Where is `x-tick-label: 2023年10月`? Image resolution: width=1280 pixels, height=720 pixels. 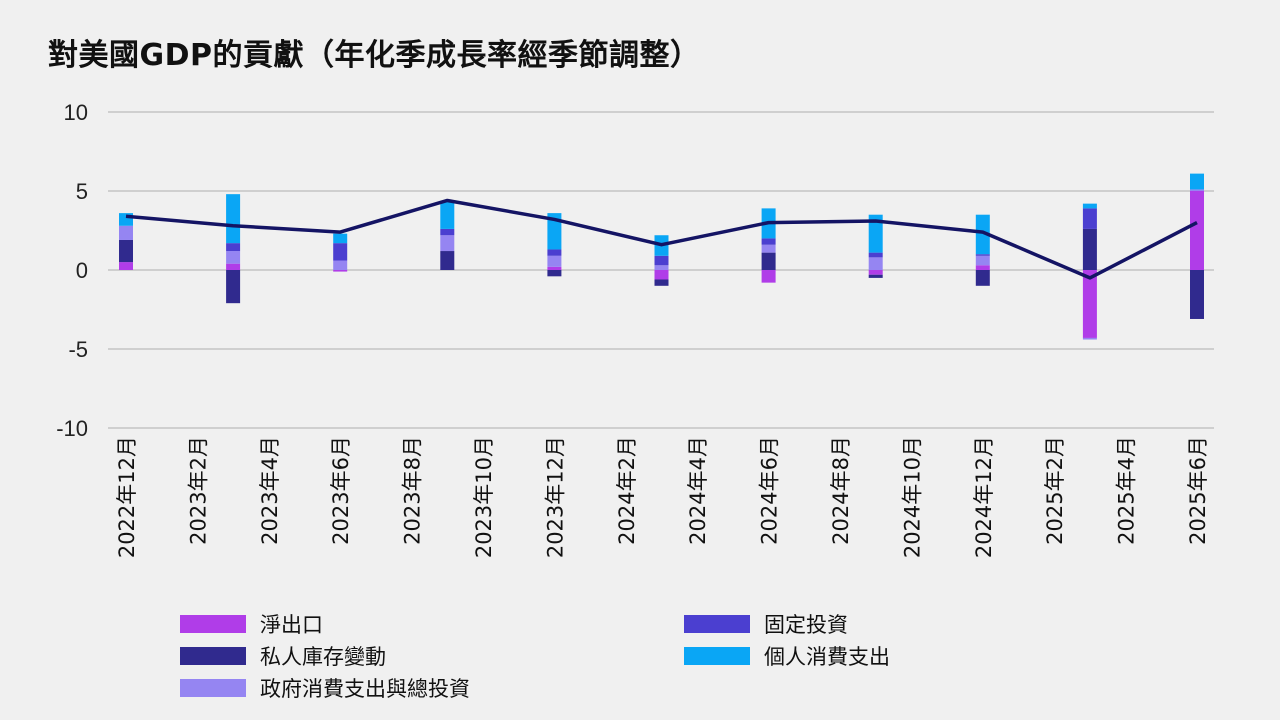 x-tick-label: 2023年10月 is located at coordinates (484, 497).